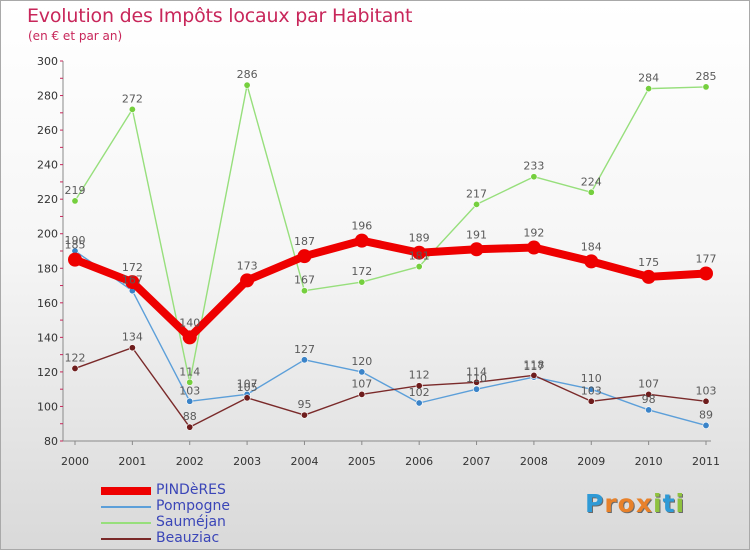  Describe the element at coordinates (126, 507) in the screenshot. I see `legend-swatch-pompogne` at that location.